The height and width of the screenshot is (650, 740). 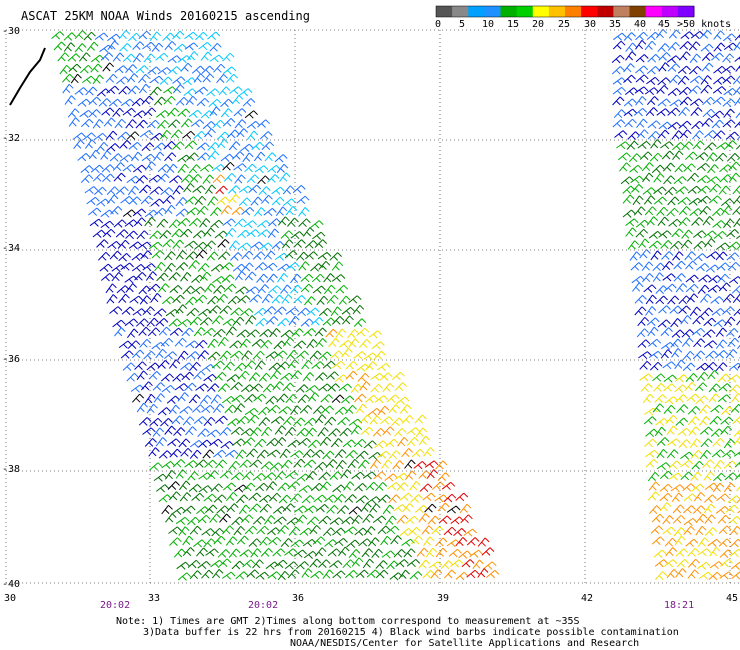 What do you see at coordinates (443, 598) in the screenshot?
I see `lon-label-39: 39` at bounding box center [443, 598].